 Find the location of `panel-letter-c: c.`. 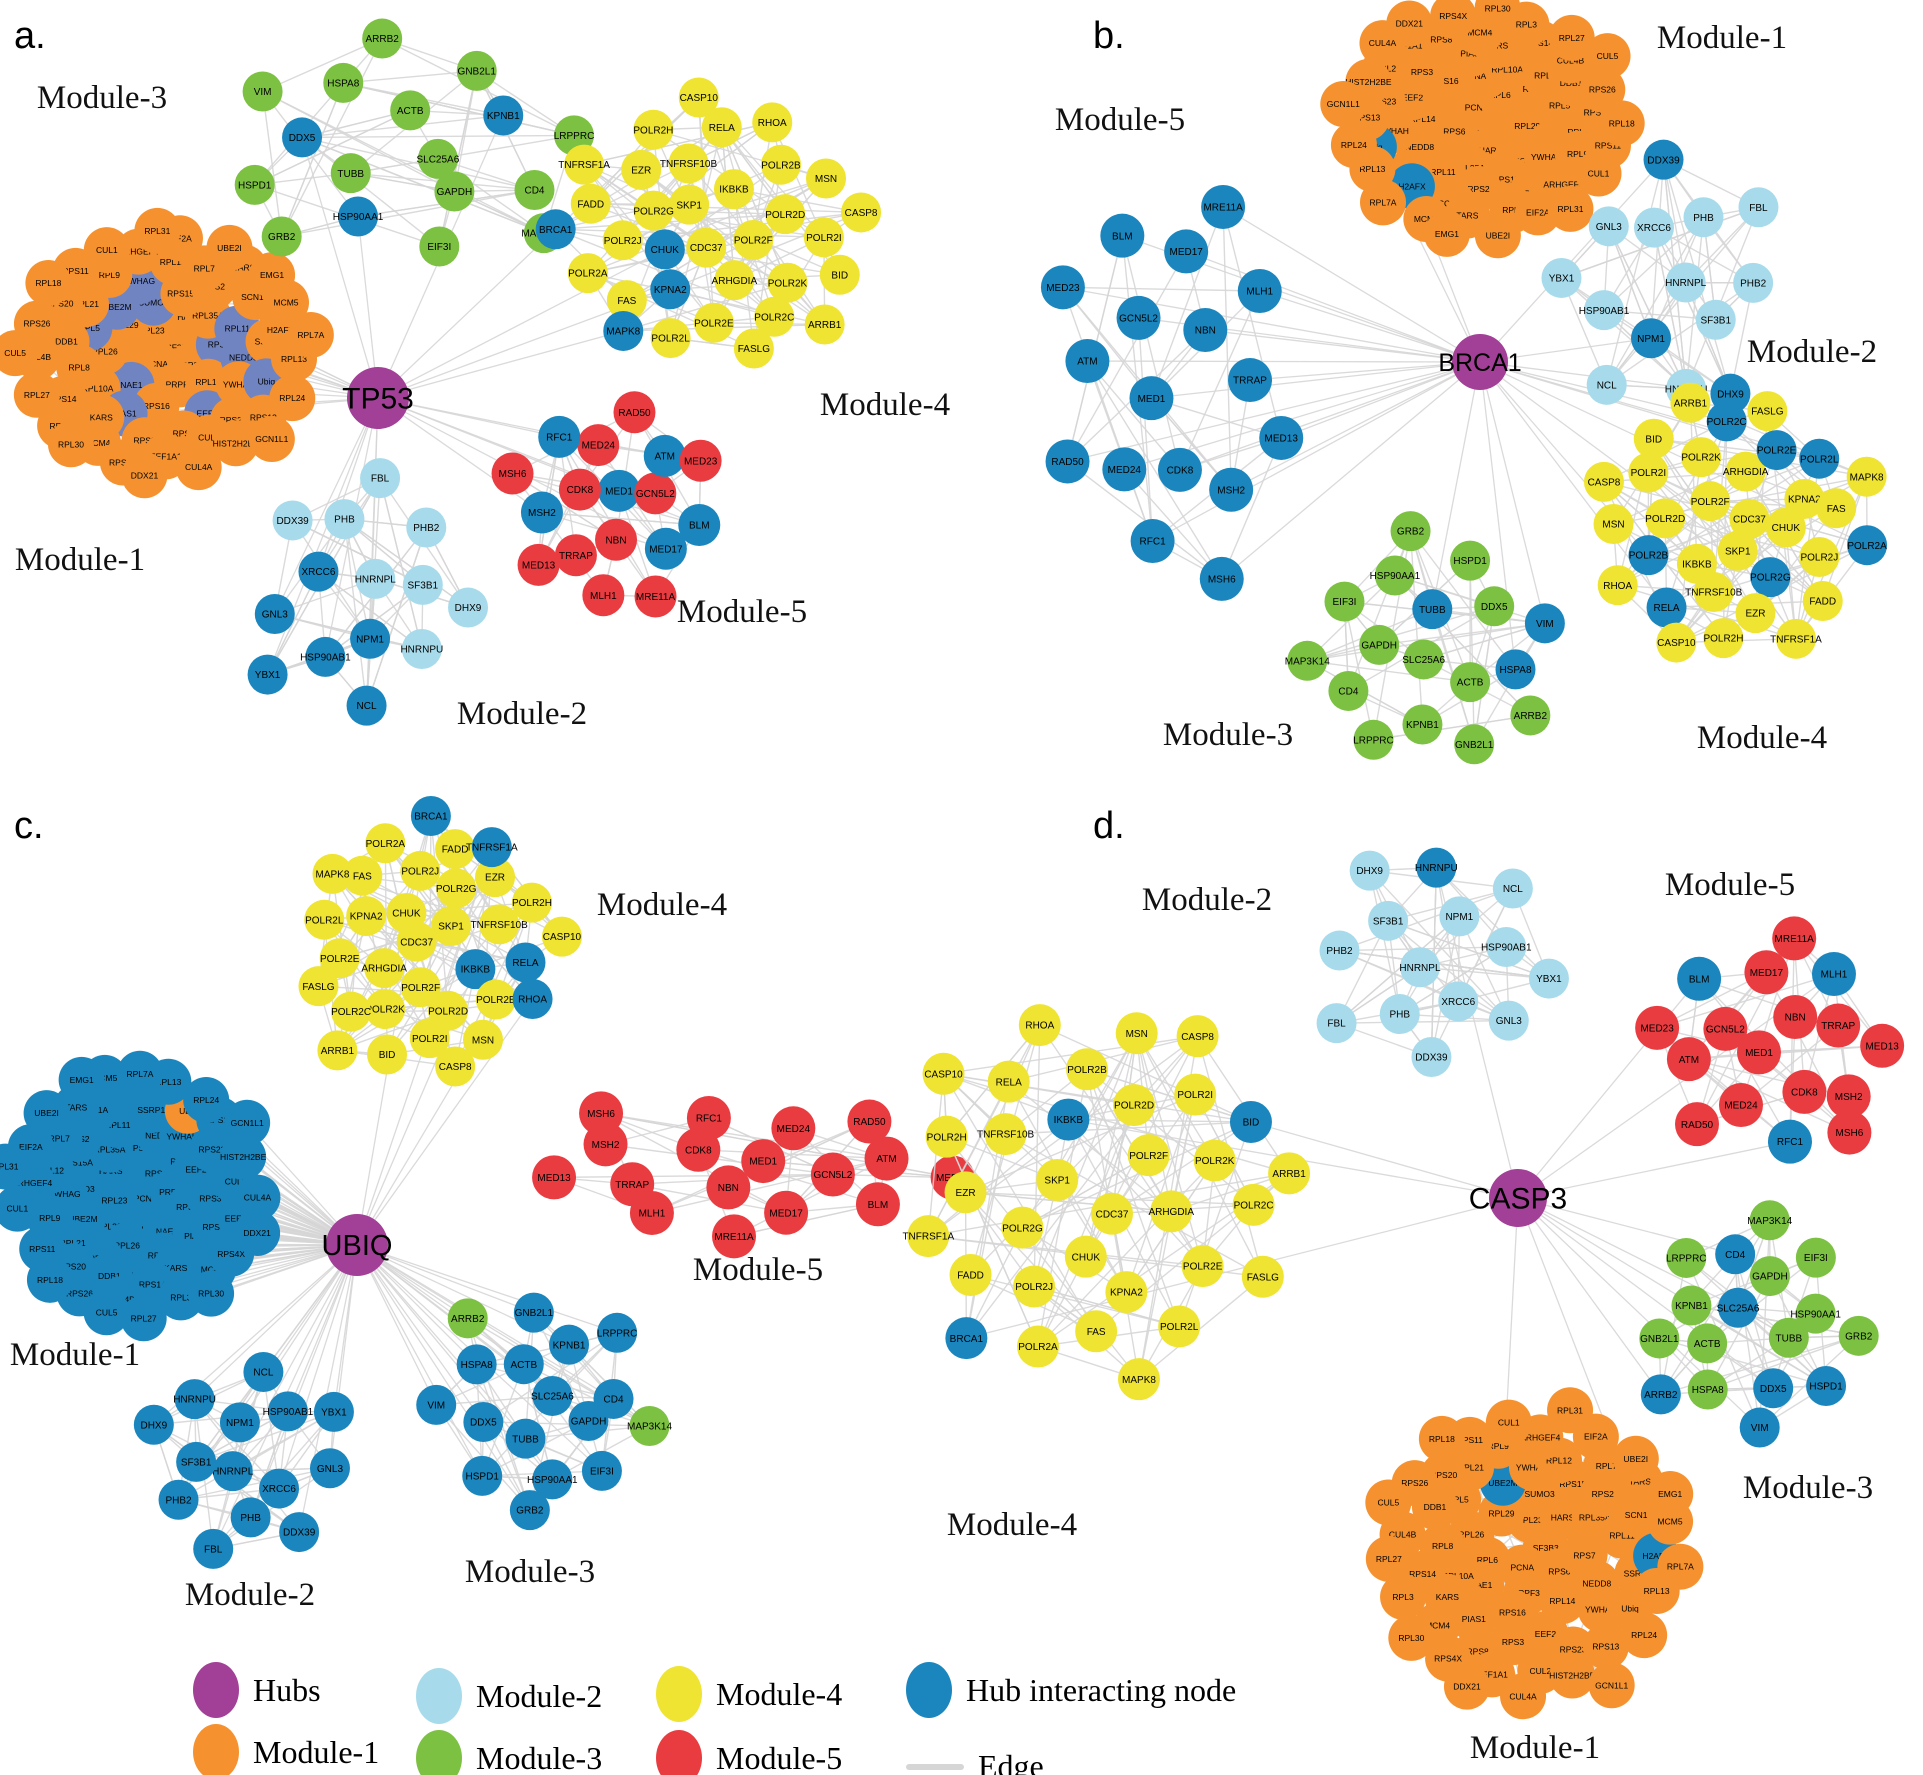

panel-letter-c: c. is located at coordinates (29, 826).